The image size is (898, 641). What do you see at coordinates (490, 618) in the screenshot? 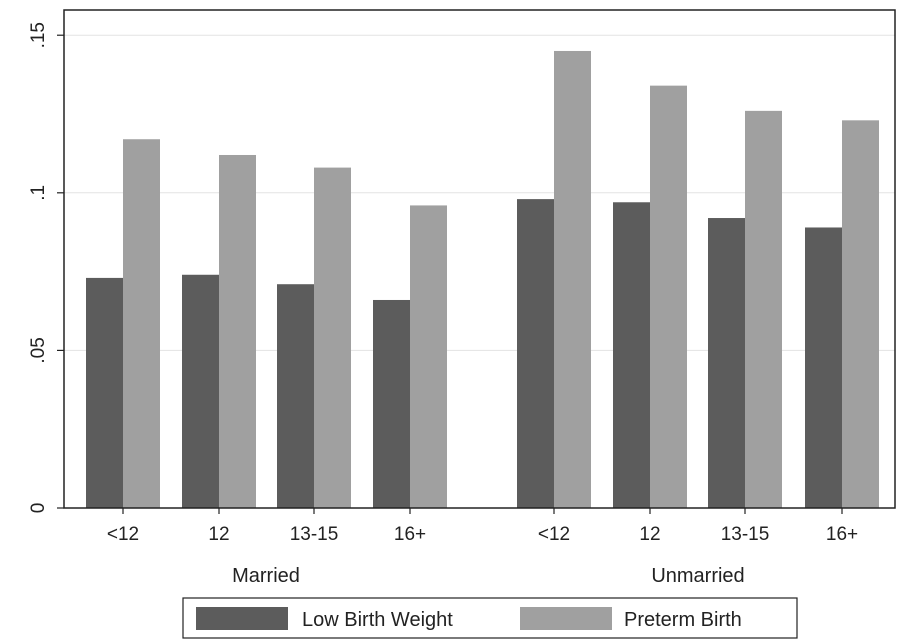
I see `legend: Low Birth Weight Preterm Birth` at bounding box center [490, 618].